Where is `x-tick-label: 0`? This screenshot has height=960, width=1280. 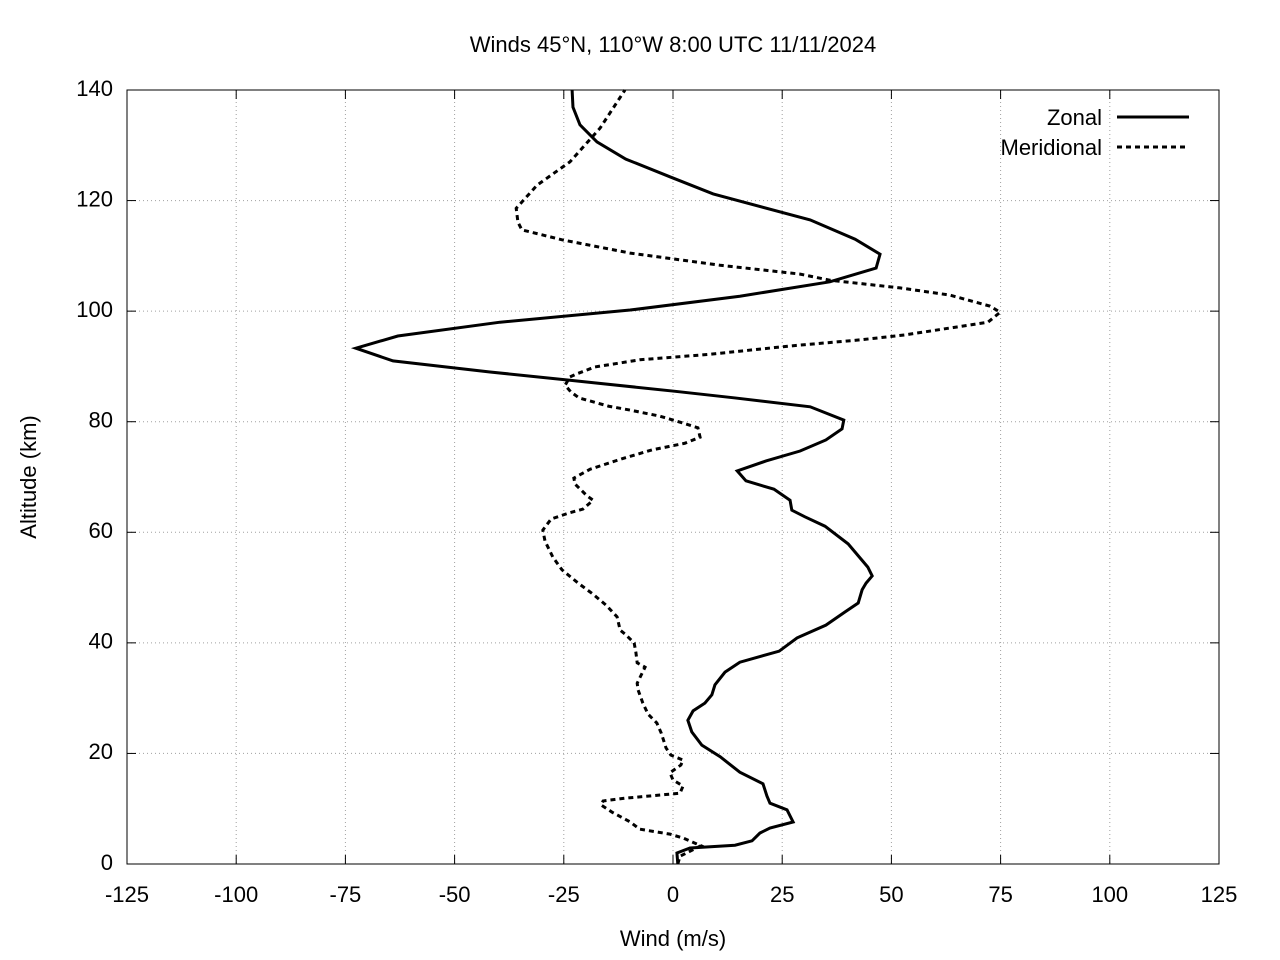 x-tick-label: 0 is located at coordinates (673, 894).